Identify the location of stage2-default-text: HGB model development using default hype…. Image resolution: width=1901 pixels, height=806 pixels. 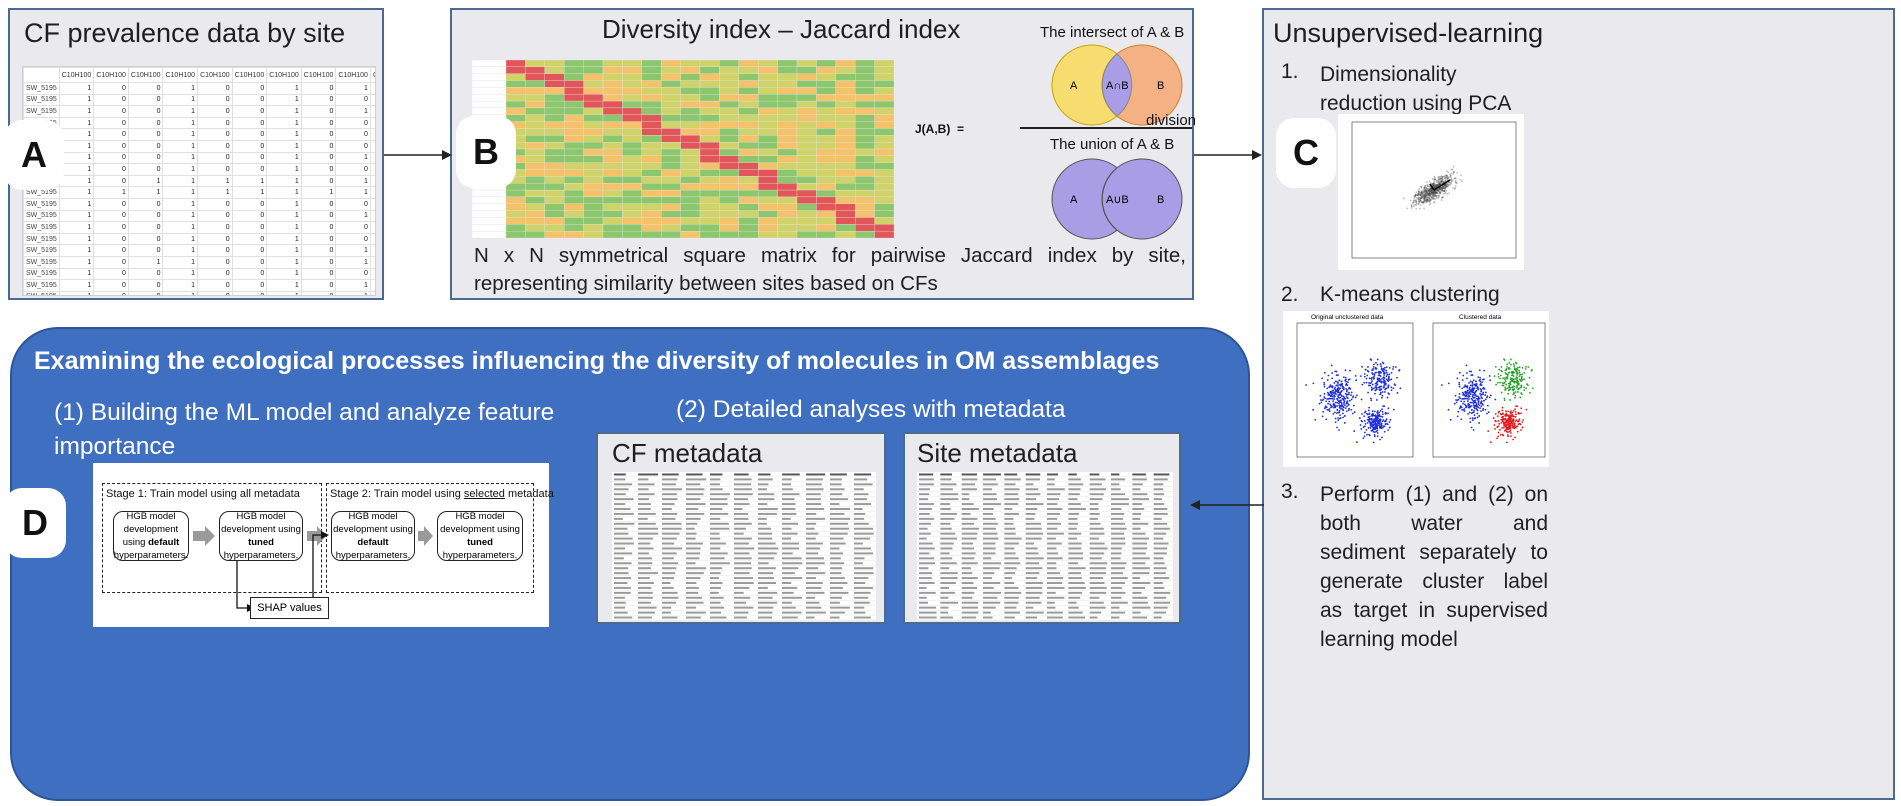
(373, 536).